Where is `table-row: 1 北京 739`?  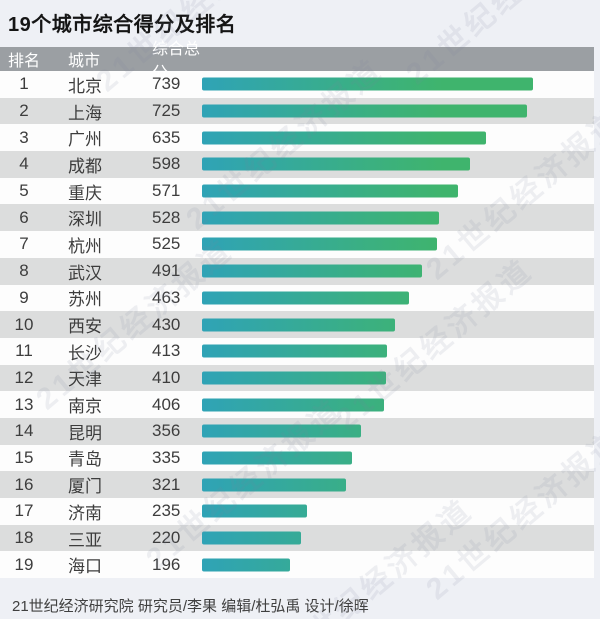 table-row: 1 北京 739 is located at coordinates (297, 84).